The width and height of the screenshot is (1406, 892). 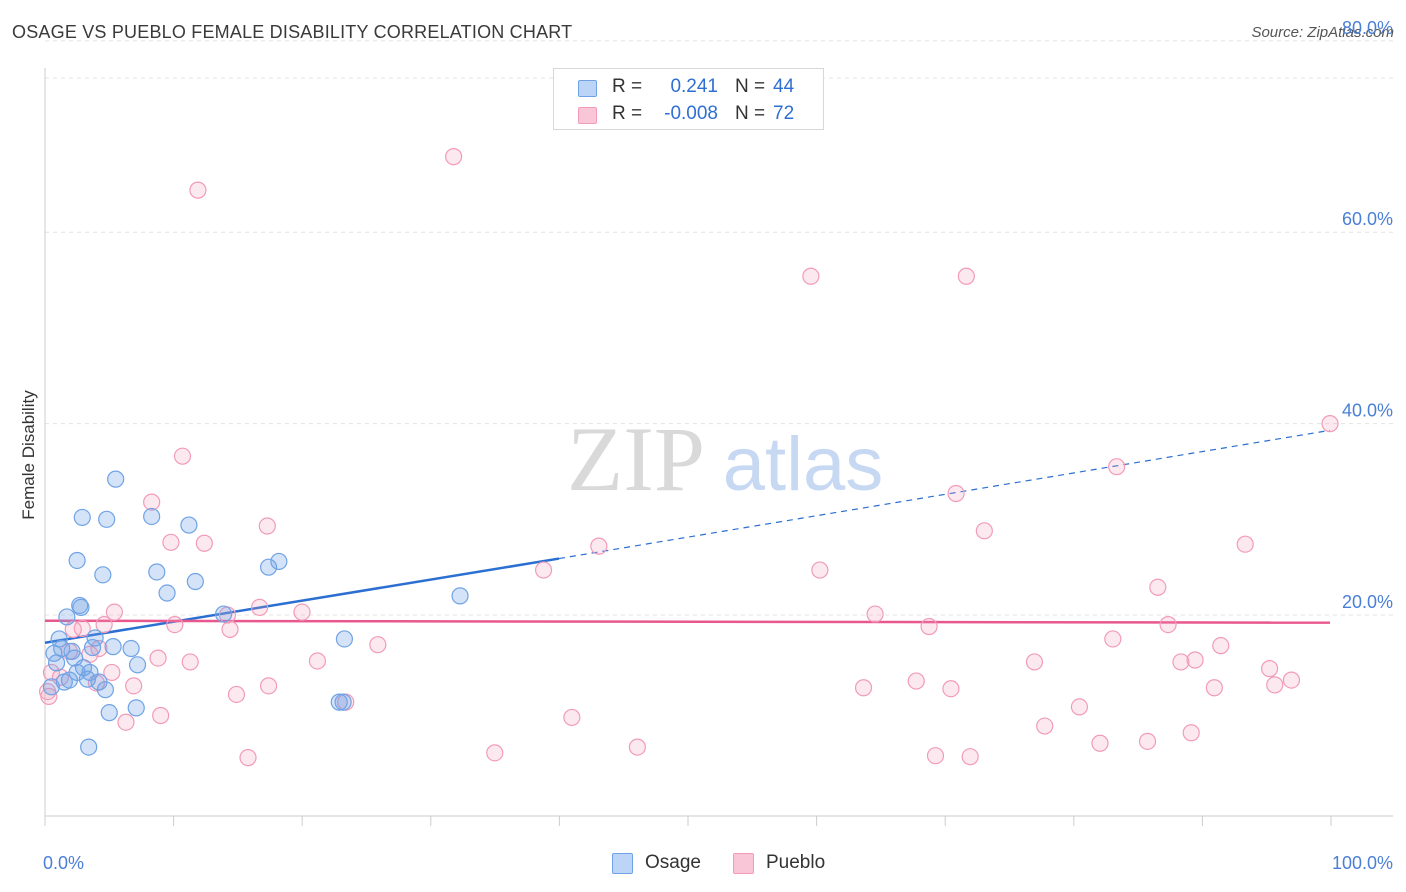 I want to click on bottom-osage-label: Osage, so click(x=673, y=862).